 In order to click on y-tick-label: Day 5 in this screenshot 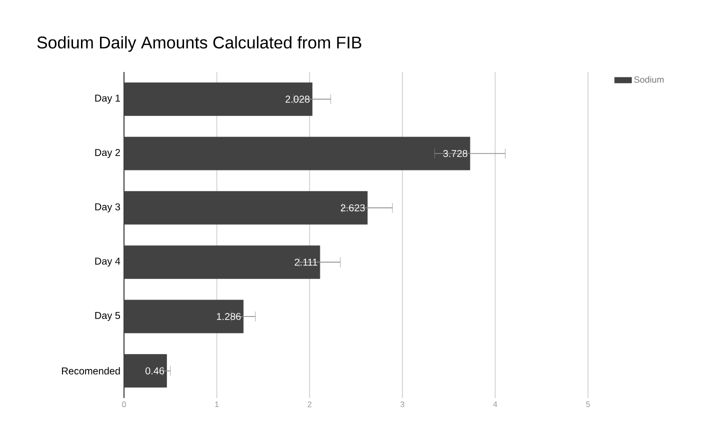, I will do `click(107, 316)`.